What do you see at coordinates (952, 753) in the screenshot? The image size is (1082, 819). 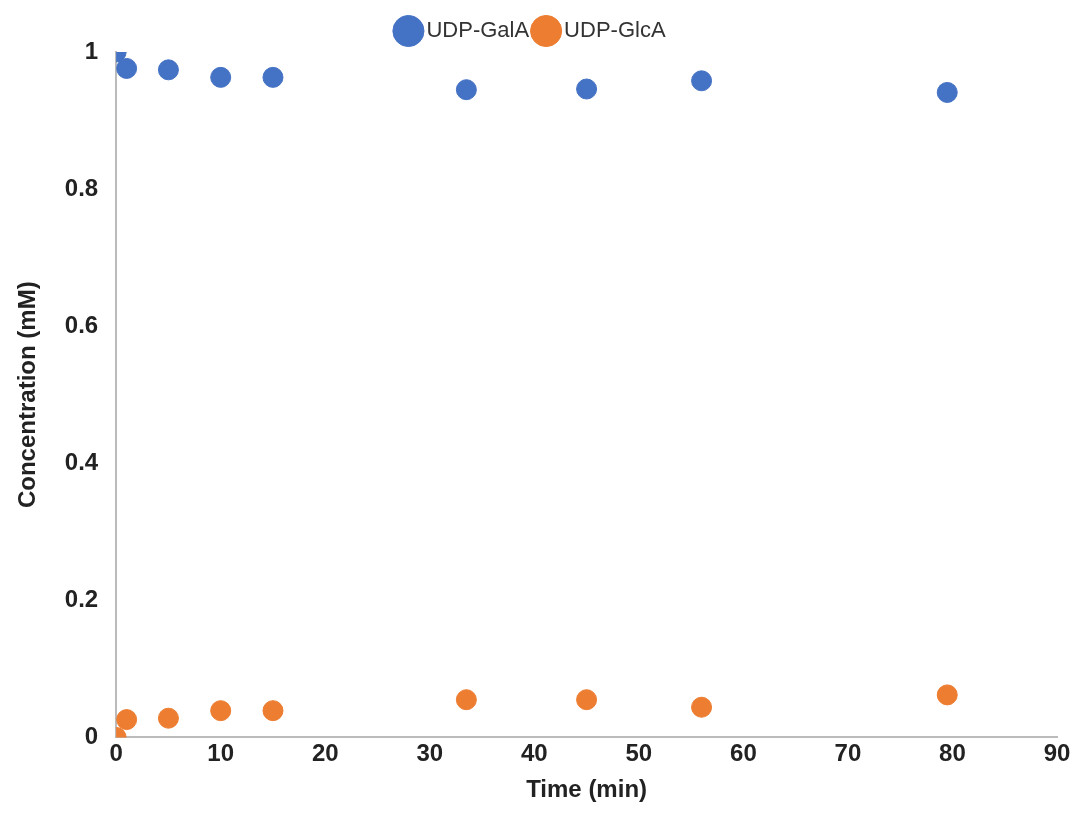 I see `x-tick-label: 80` at bounding box center [952, 753].